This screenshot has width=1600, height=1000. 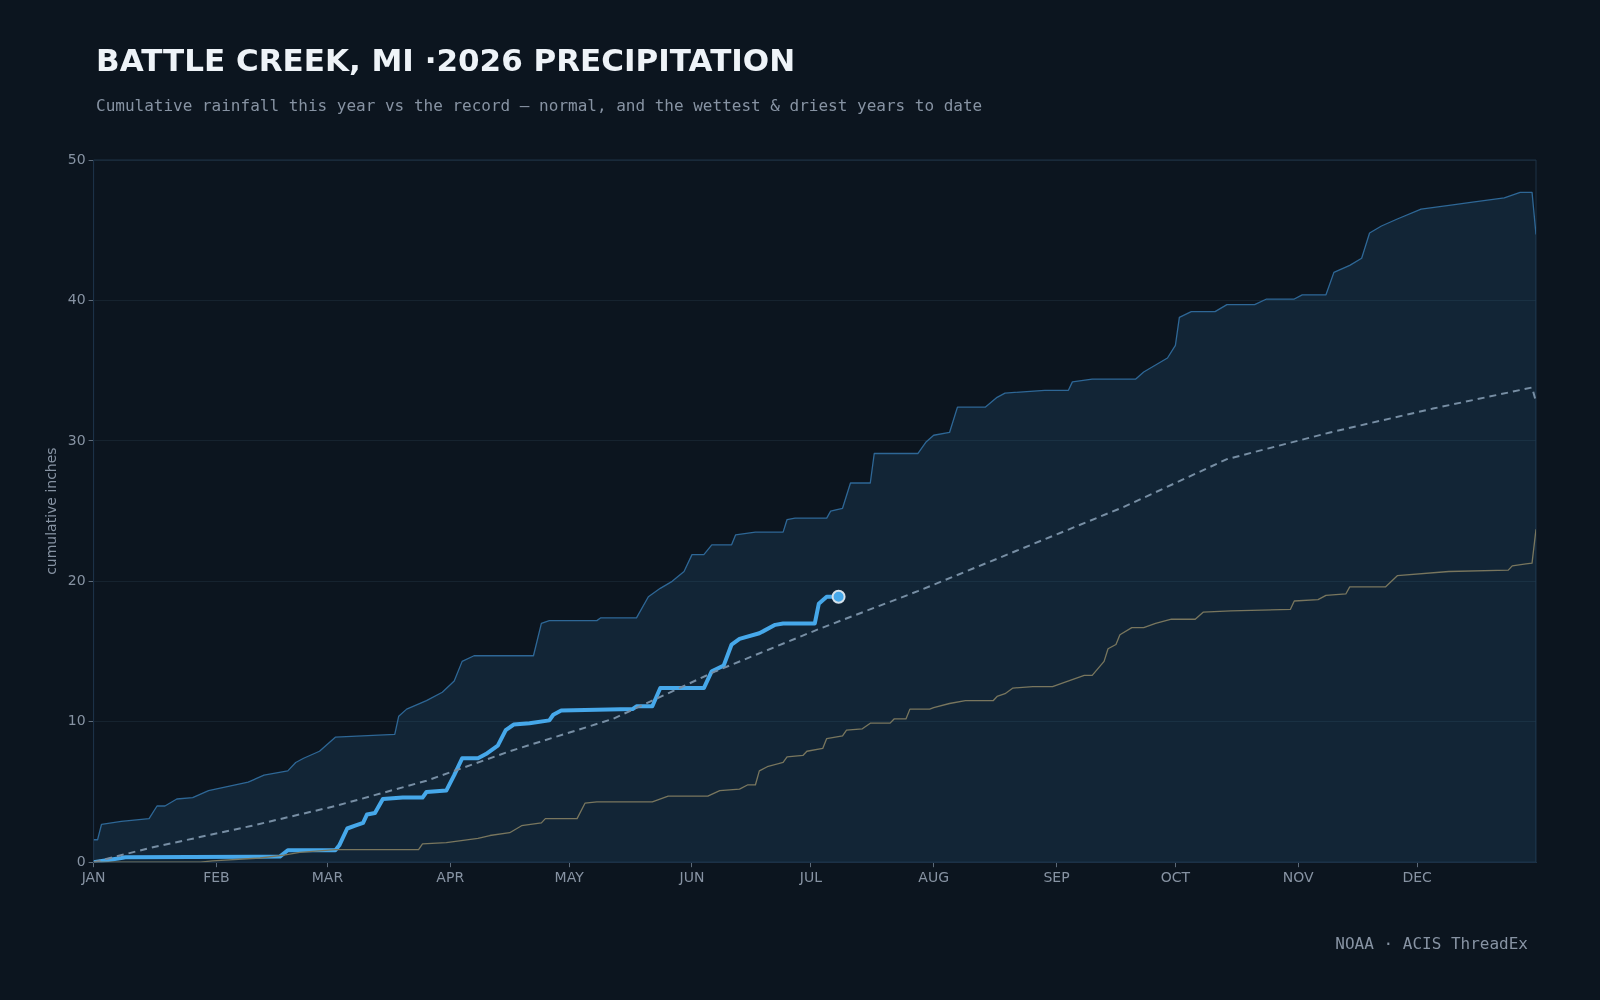 What do you see at coordinates (76, 720) in the screenshot?
I see `y-tick-label: 10` at bounding box center [76, 720].